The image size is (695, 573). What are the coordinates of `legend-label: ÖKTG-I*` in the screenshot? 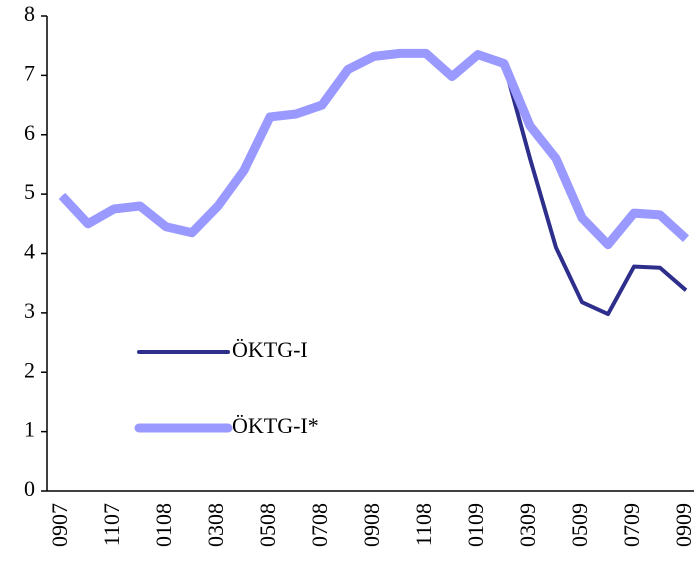 It's located at (275, 425).